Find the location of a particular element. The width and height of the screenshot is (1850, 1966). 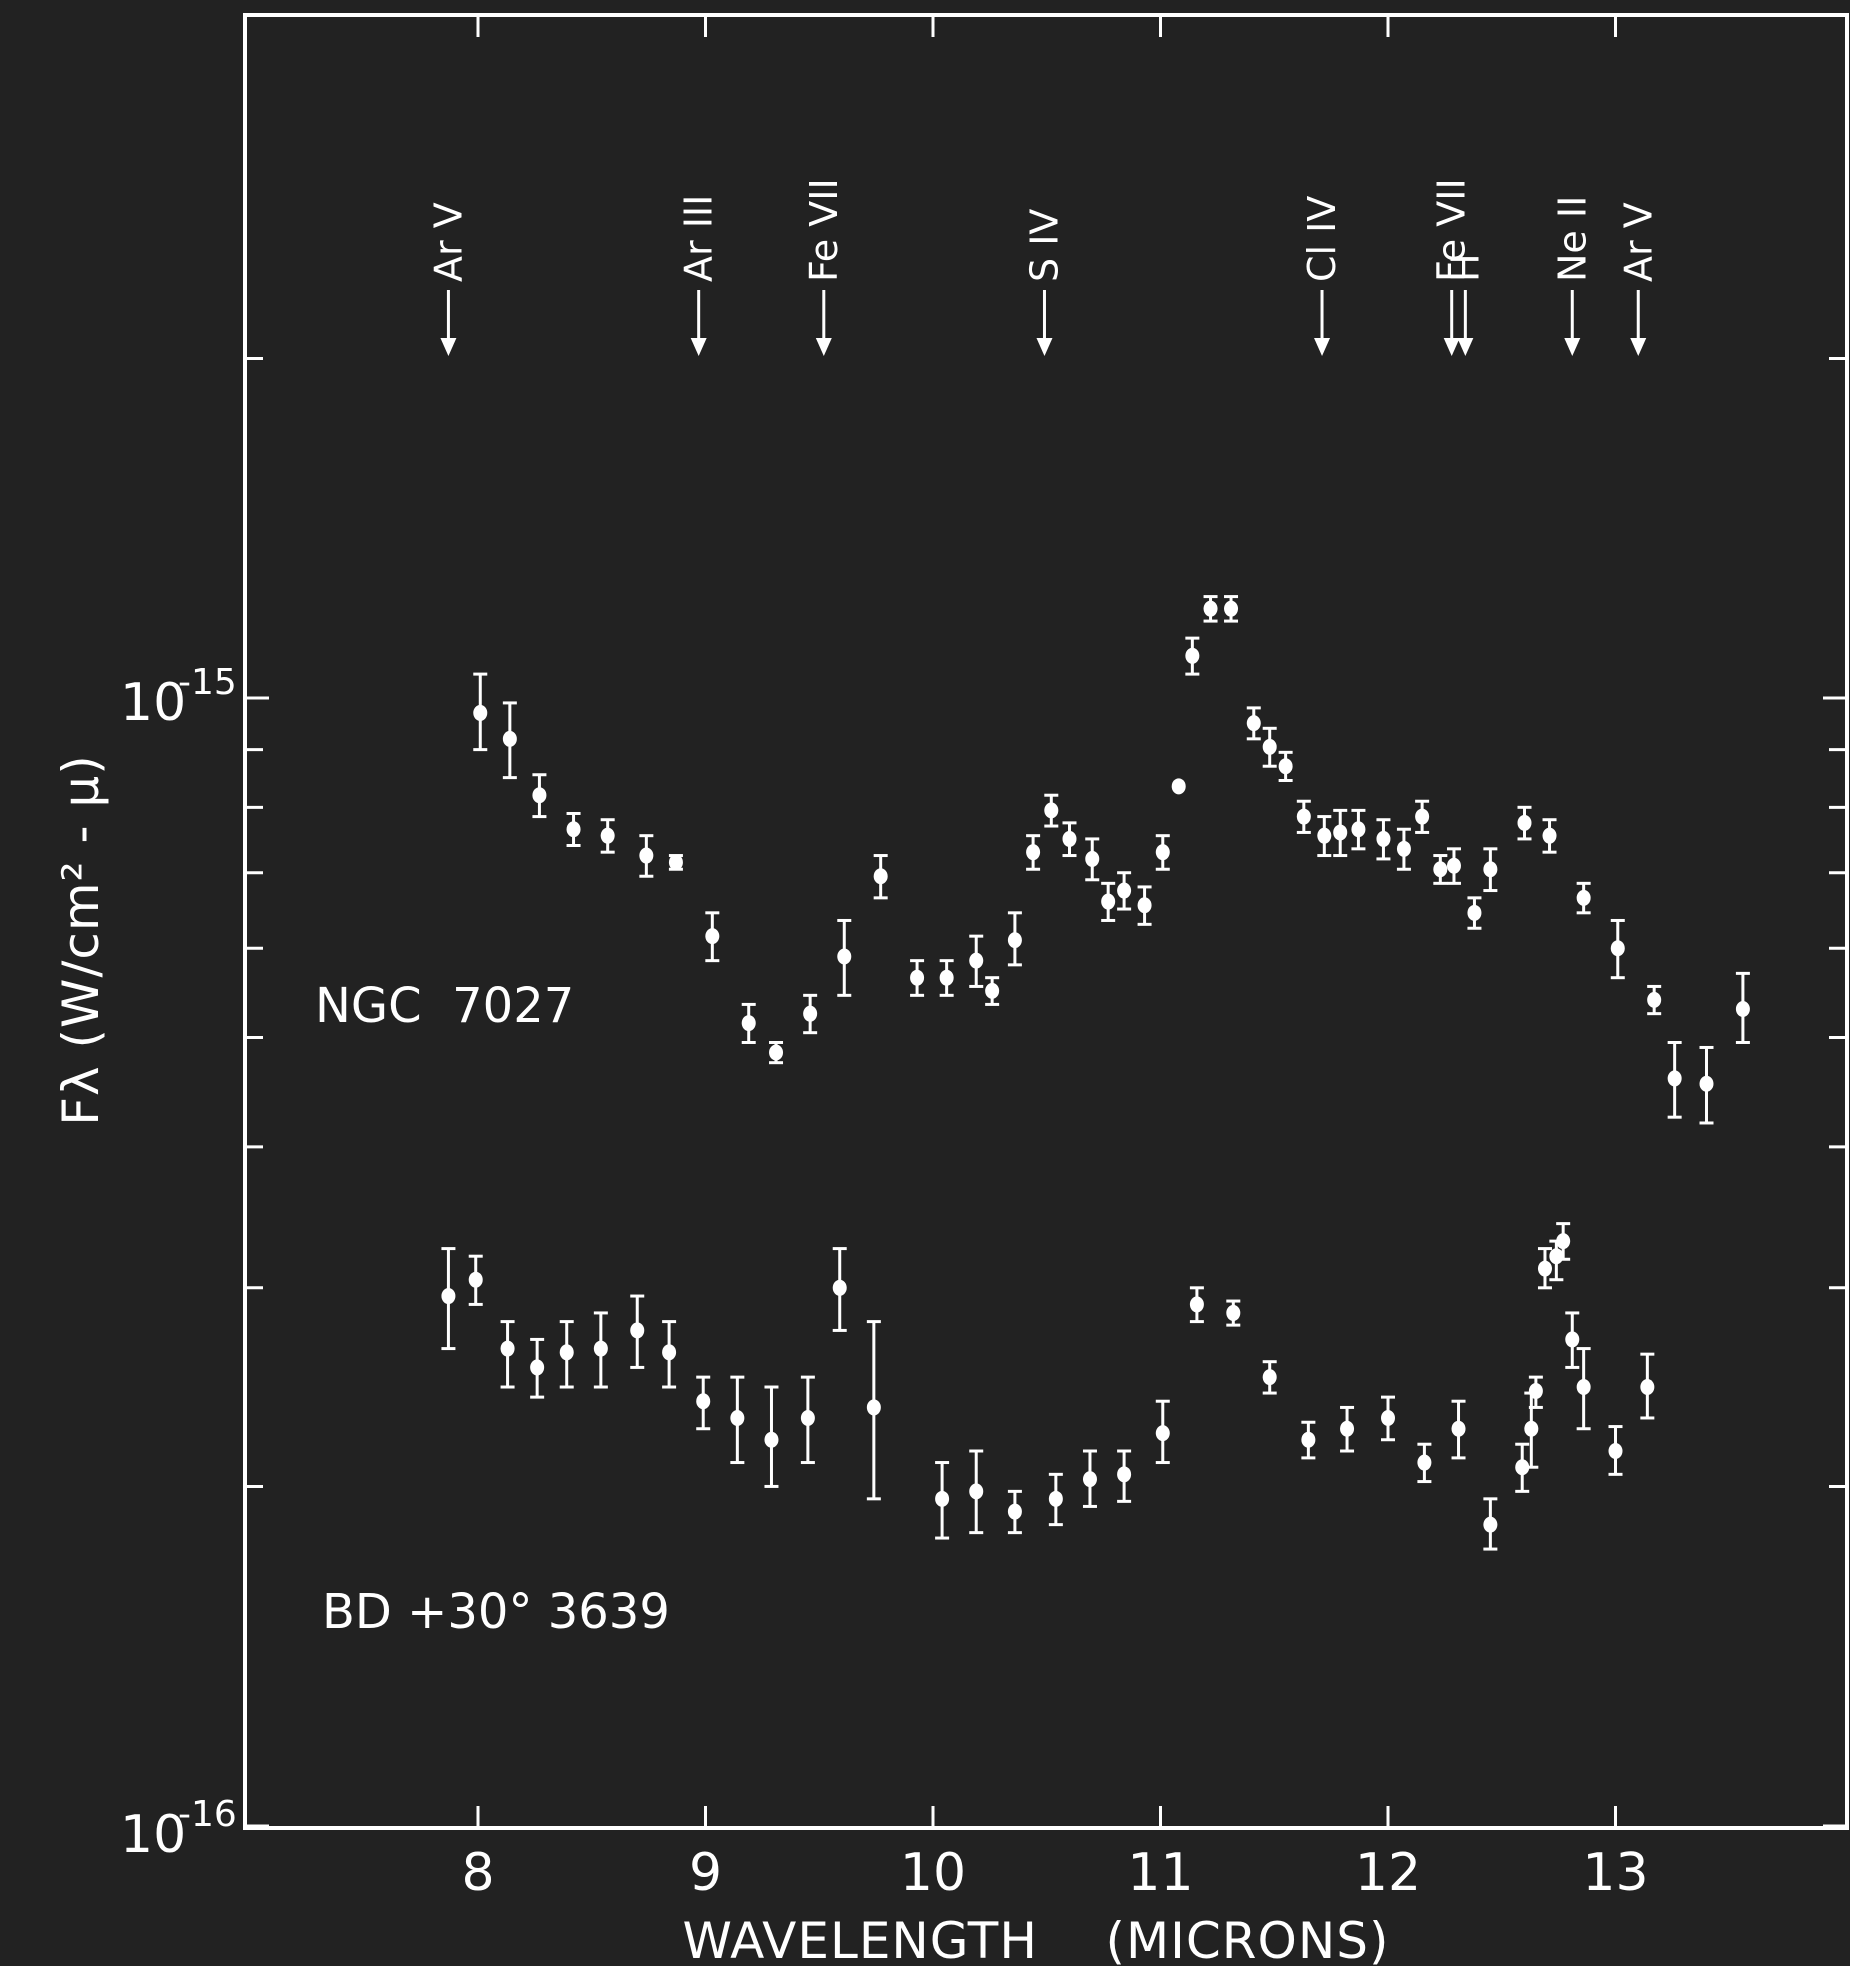

series-label-ngc7027: NGC 7027 is located at coordinates (444, 1006).